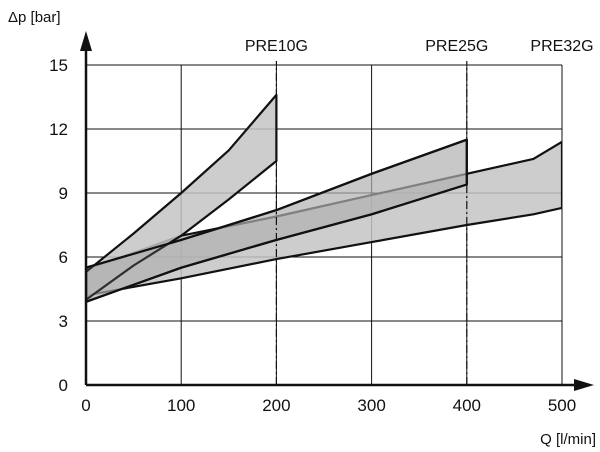  Describe the element at coordinates (34, 17) in the screenshot. I see `y-axis-label: Δp [bar]` at that location.